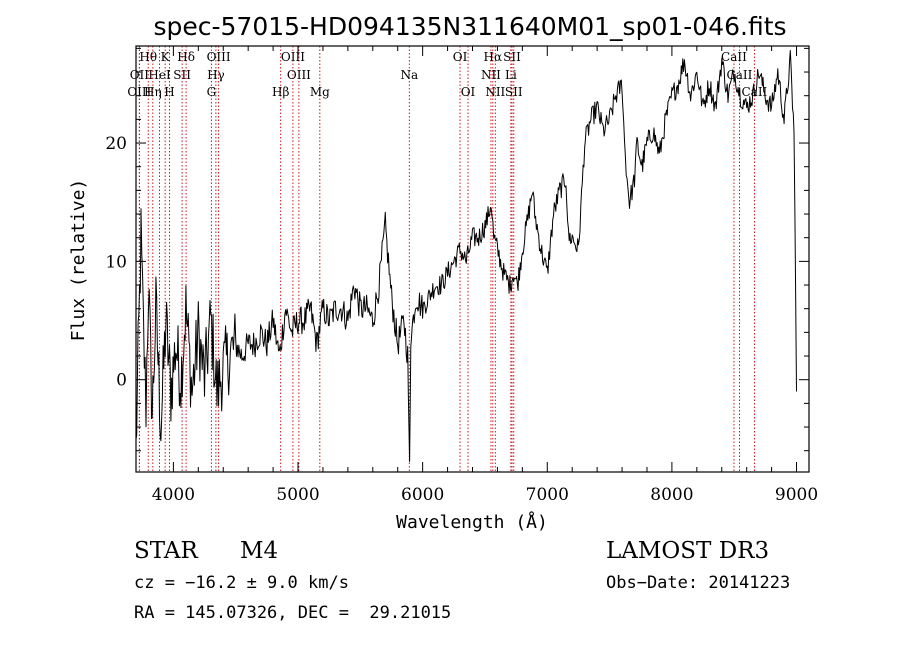  What do you see at coordinates (212, 92) in the screenshot?
I see `spectral-line-label: G` at bounding box center [212, 92].